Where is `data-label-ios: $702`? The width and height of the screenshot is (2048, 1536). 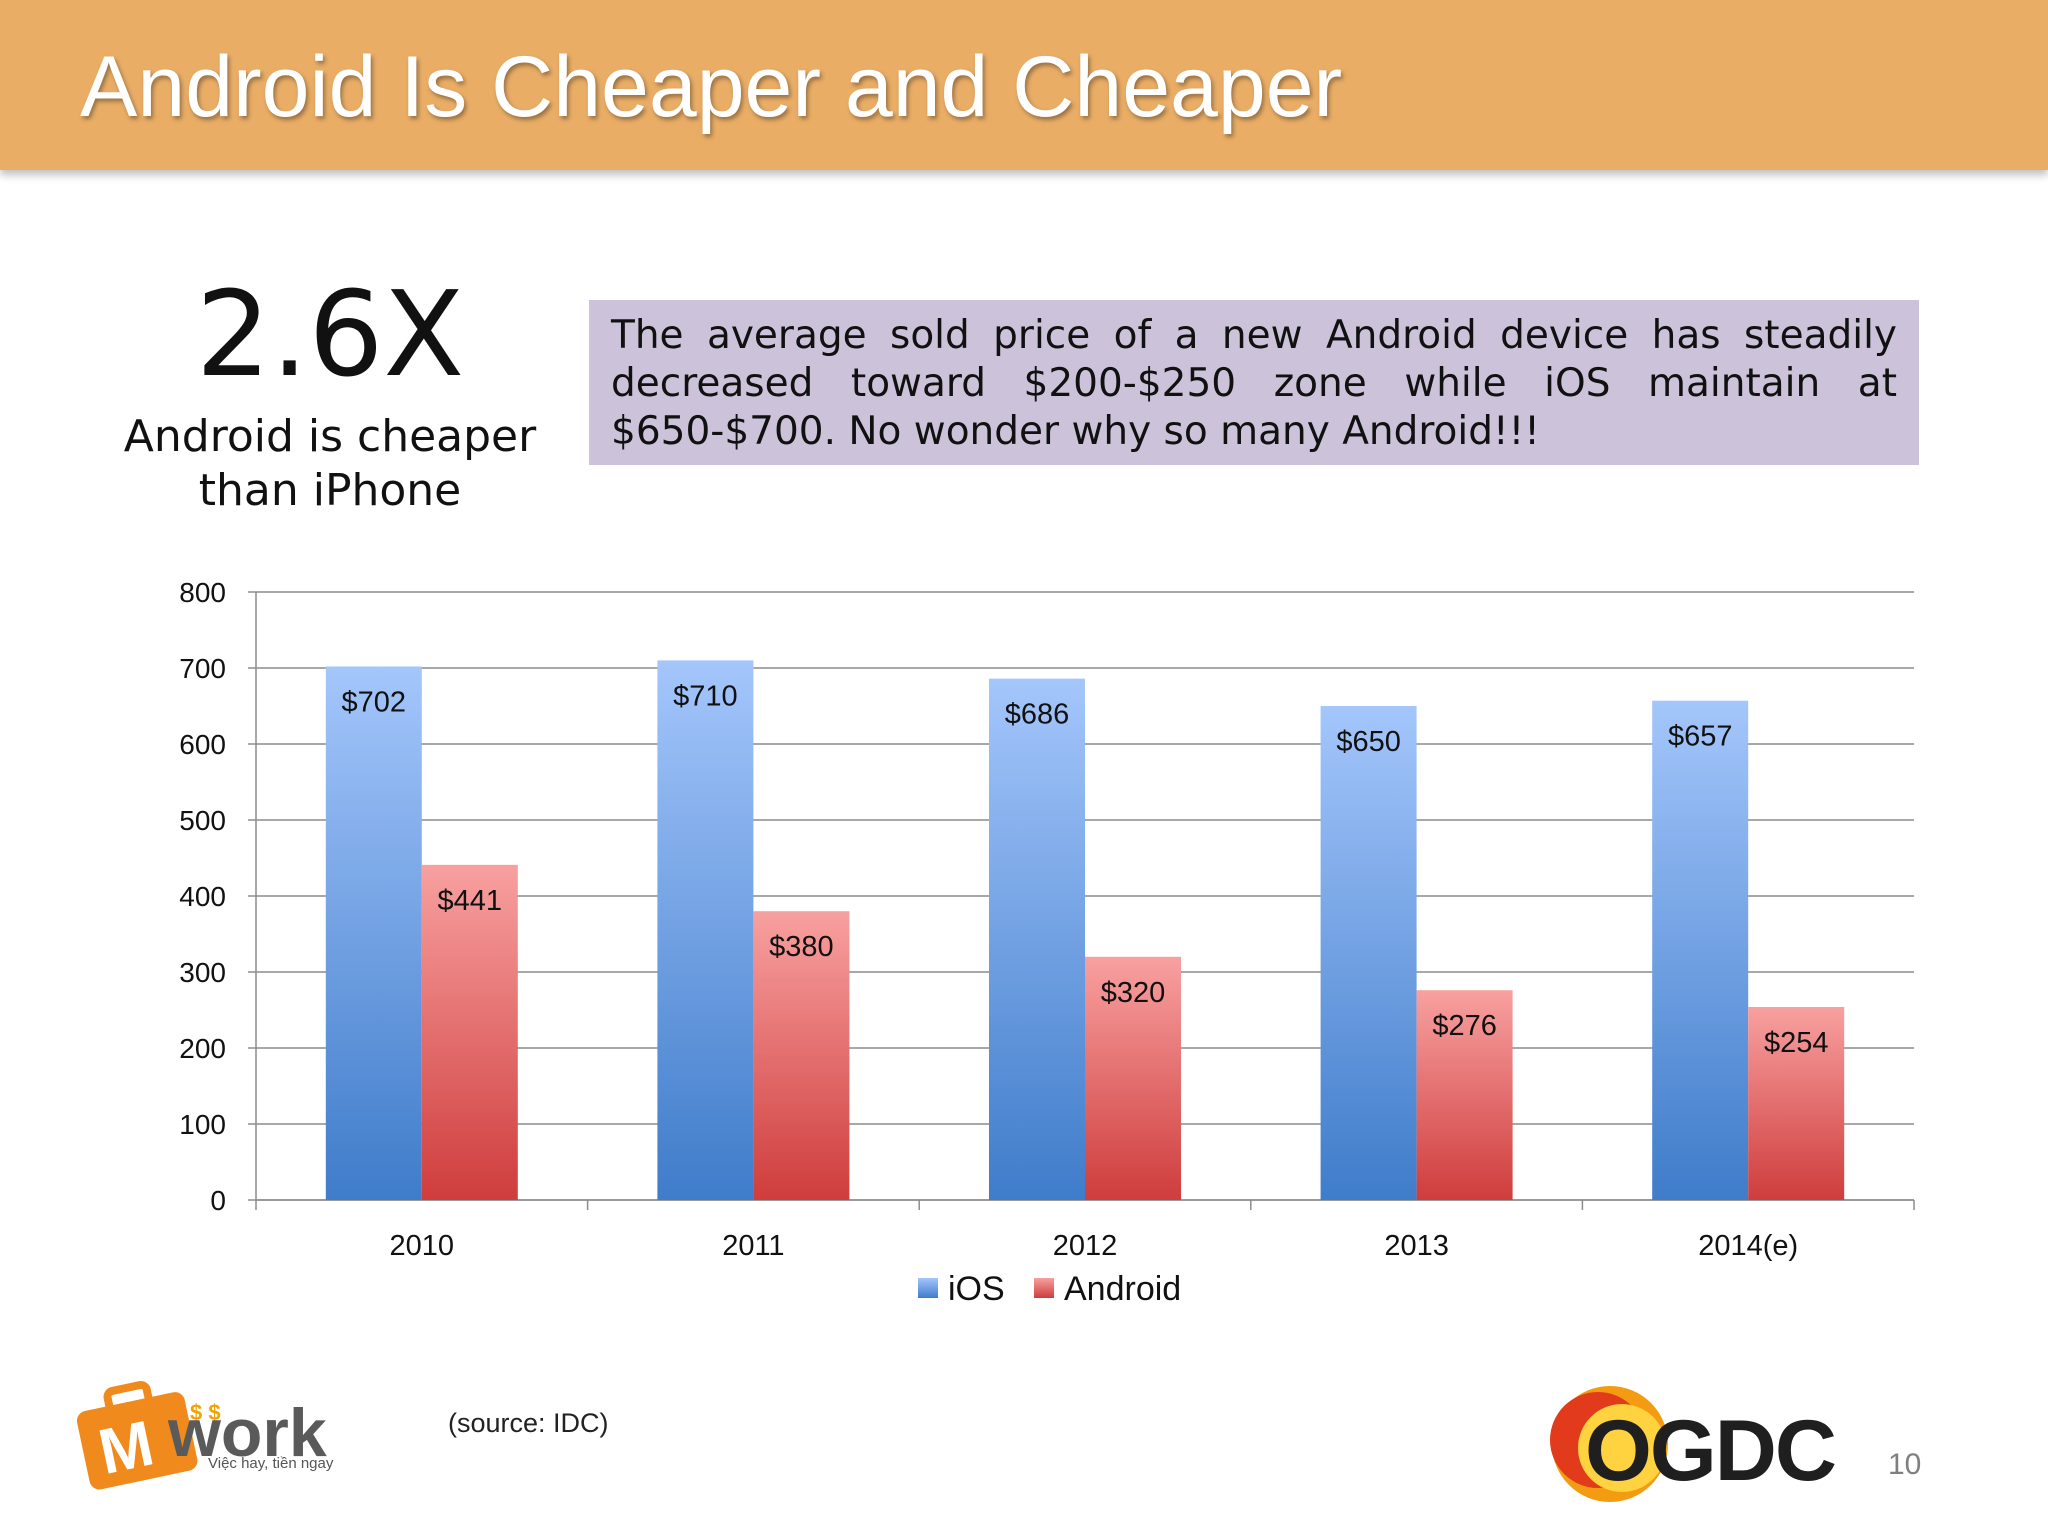 data-label-ios: $702 is located at coordinates (374, 702).